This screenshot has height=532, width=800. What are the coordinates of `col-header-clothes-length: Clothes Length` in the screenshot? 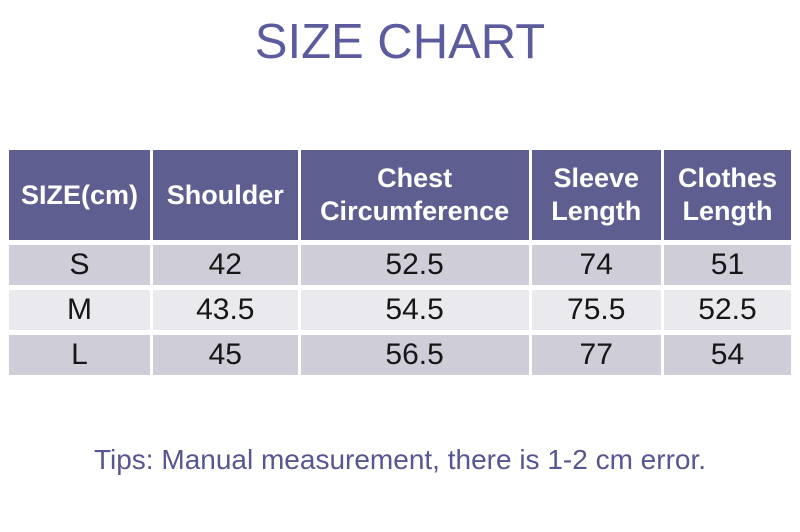 It's located at (727, 195).